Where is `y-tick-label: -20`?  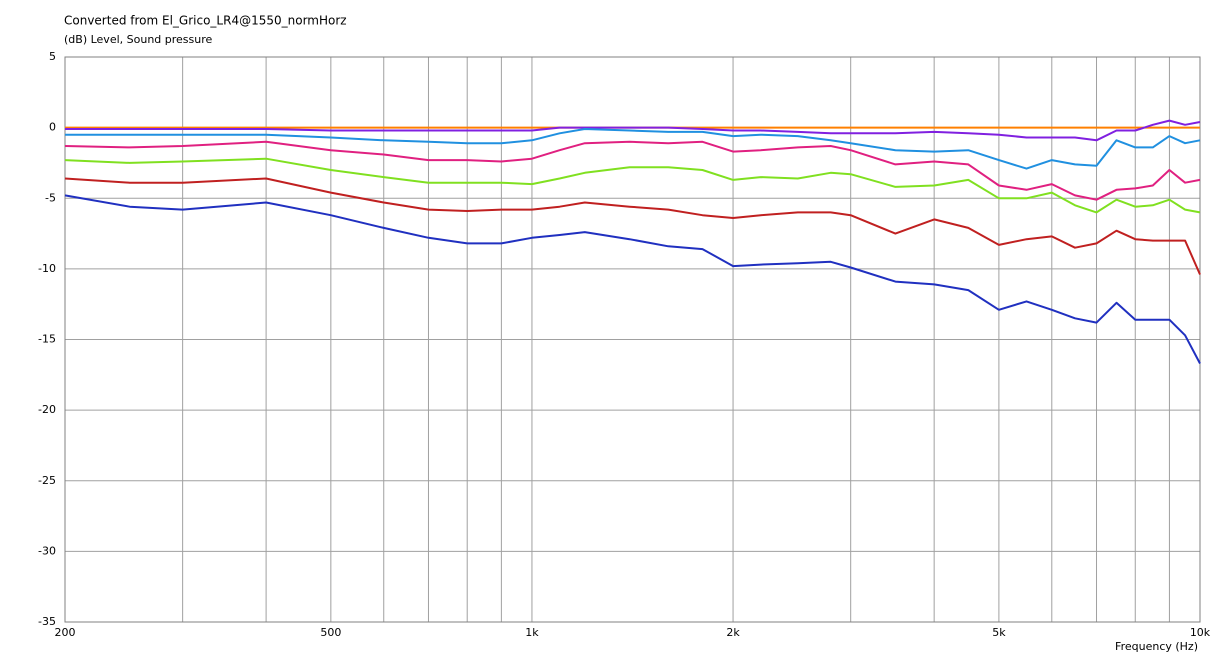 y-tick-label: -20 is located at coordinates (47, 409).